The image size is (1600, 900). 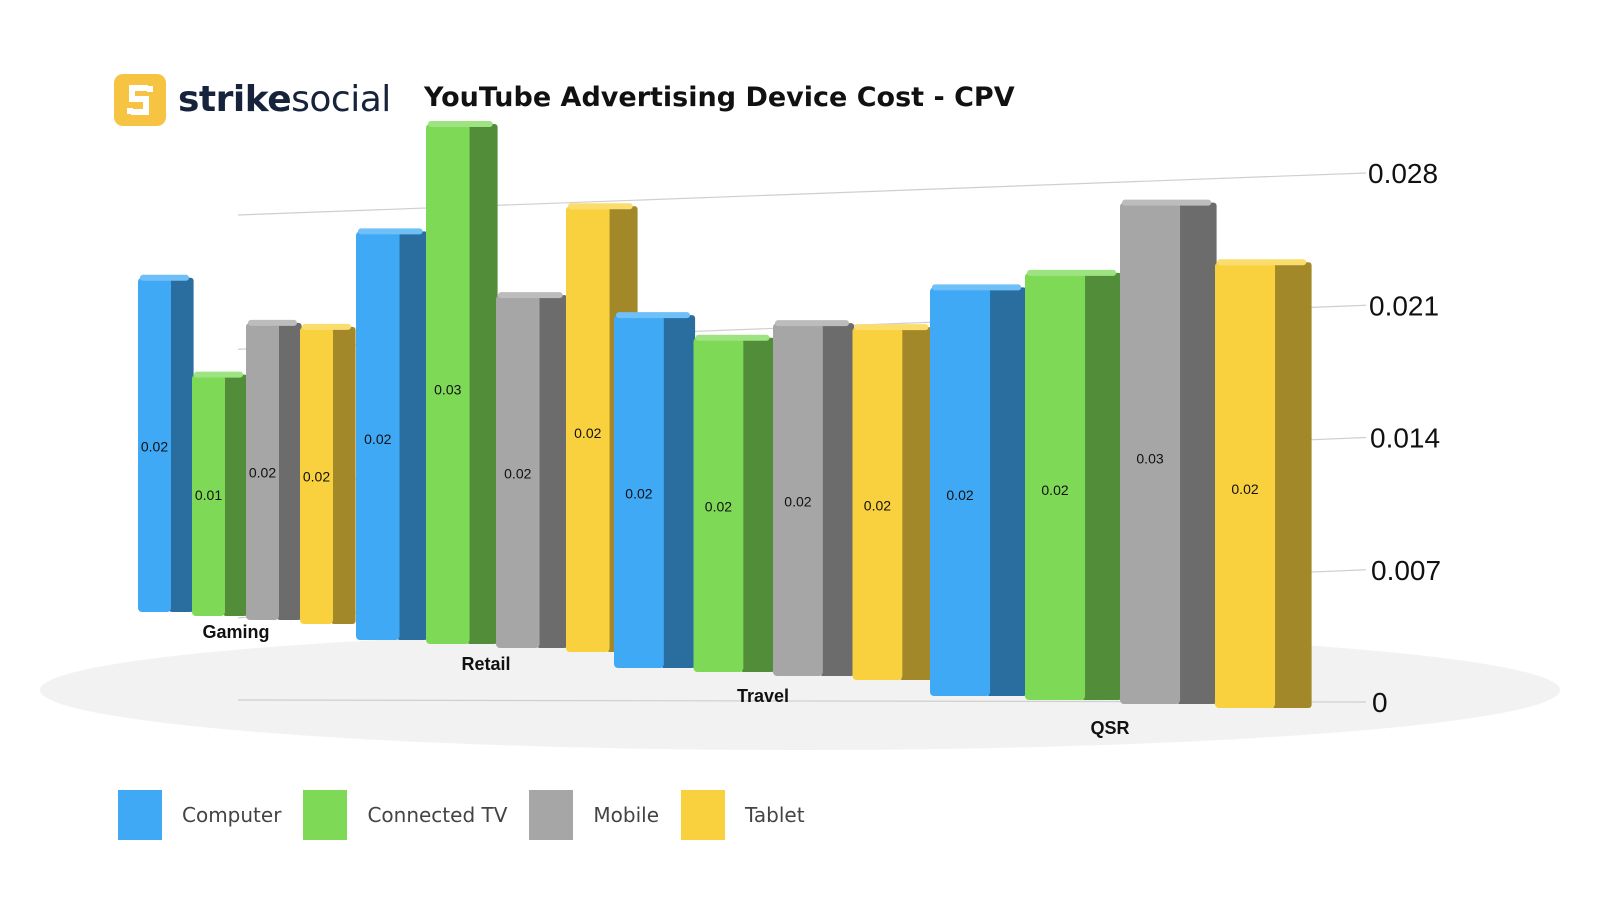 What do you see at coordinates (763, 696) in the screenshot?
I see `x-category-label: Travel` at bounding box center [763, 696].